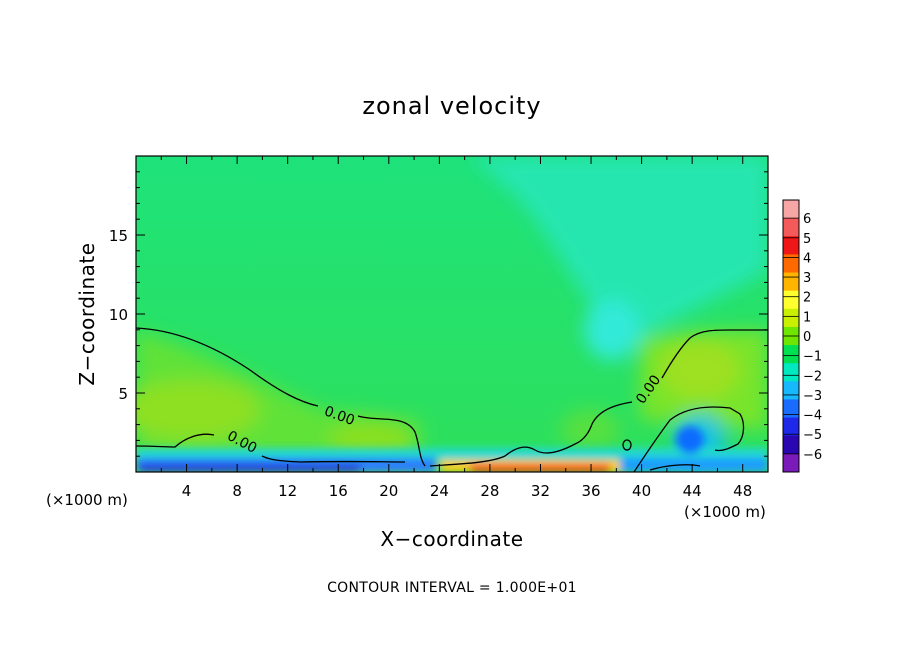 The height and width of the screenshot is (654, 904). What do you see at coordinates (118, 236) in the screenshot?
I see `y-tick-label: 15` at bounding box center [118, 236].